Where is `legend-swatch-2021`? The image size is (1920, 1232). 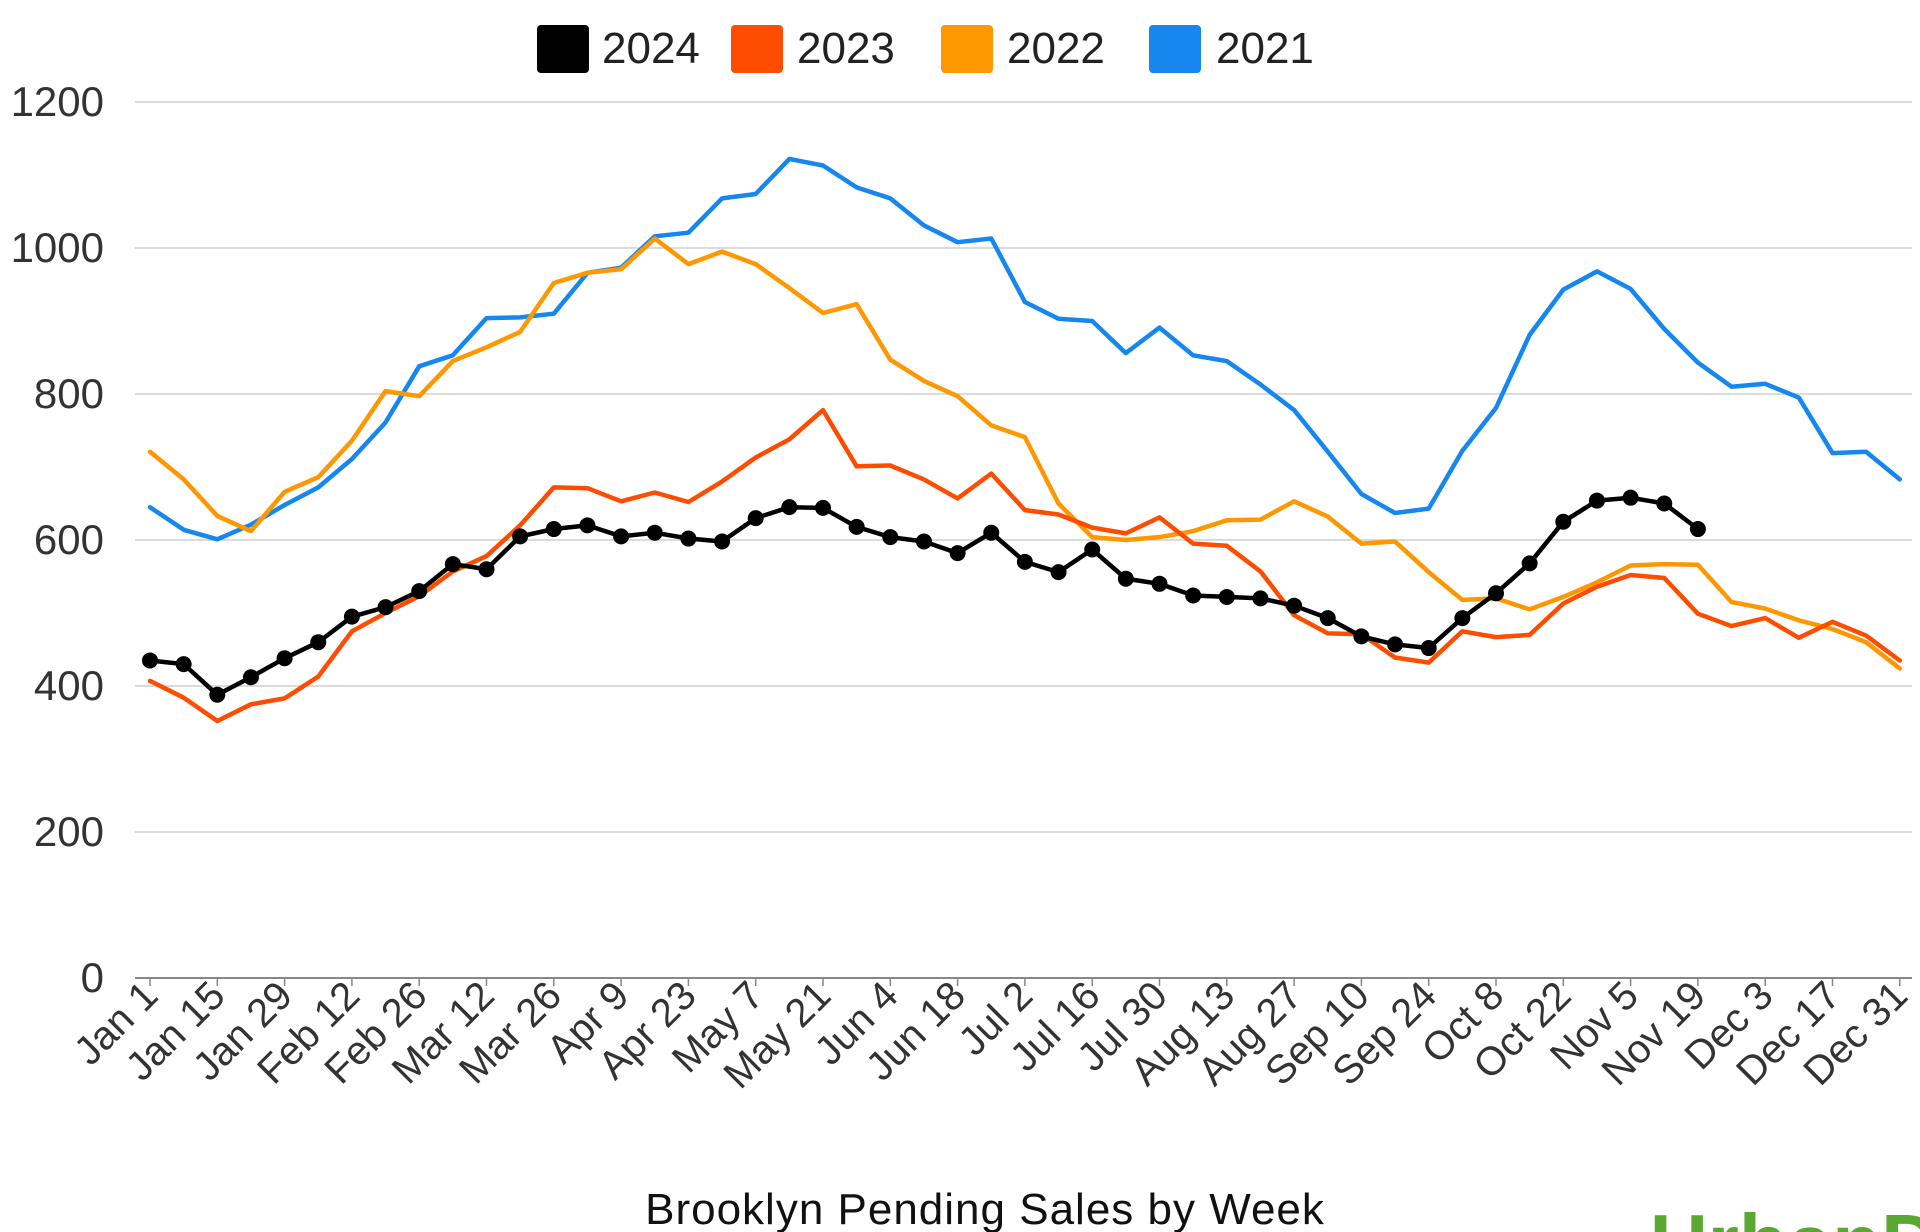 legend-swatch-2021 is located at coordinates (1175, 49).